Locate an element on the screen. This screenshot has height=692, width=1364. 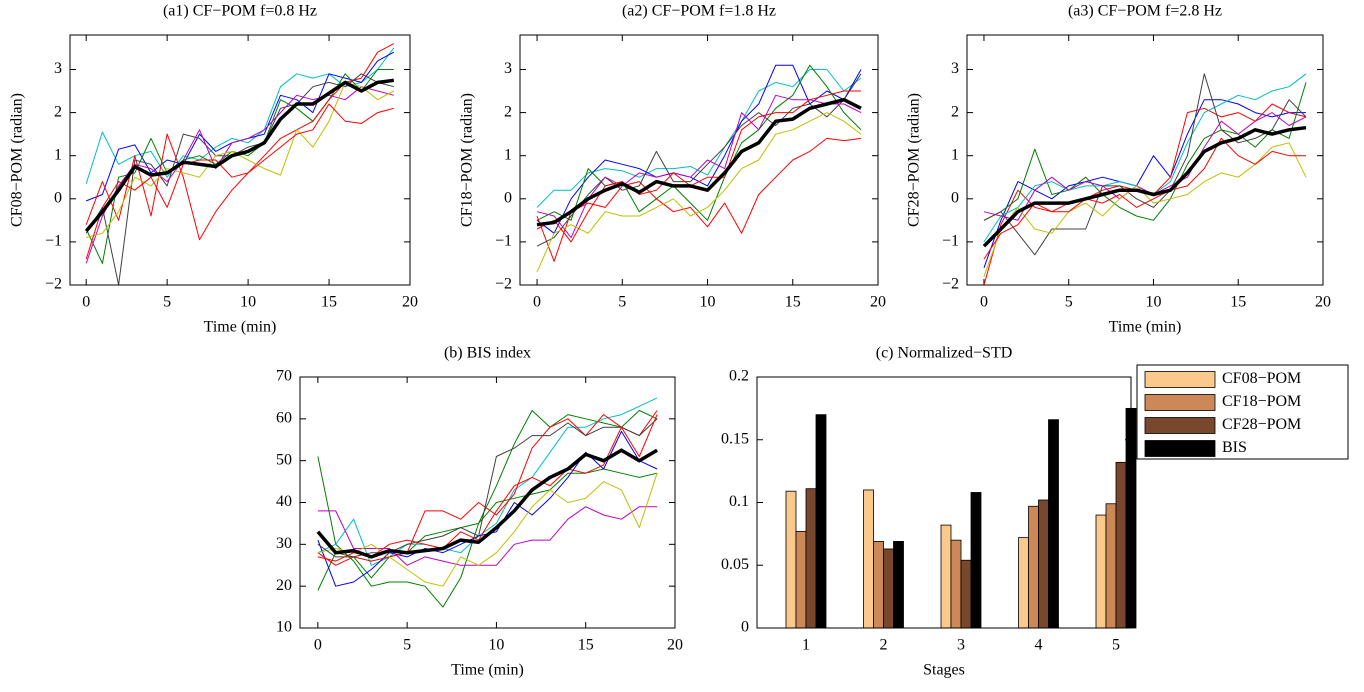
y-tick-label: 0.05 is located at coordinates (735, 564).